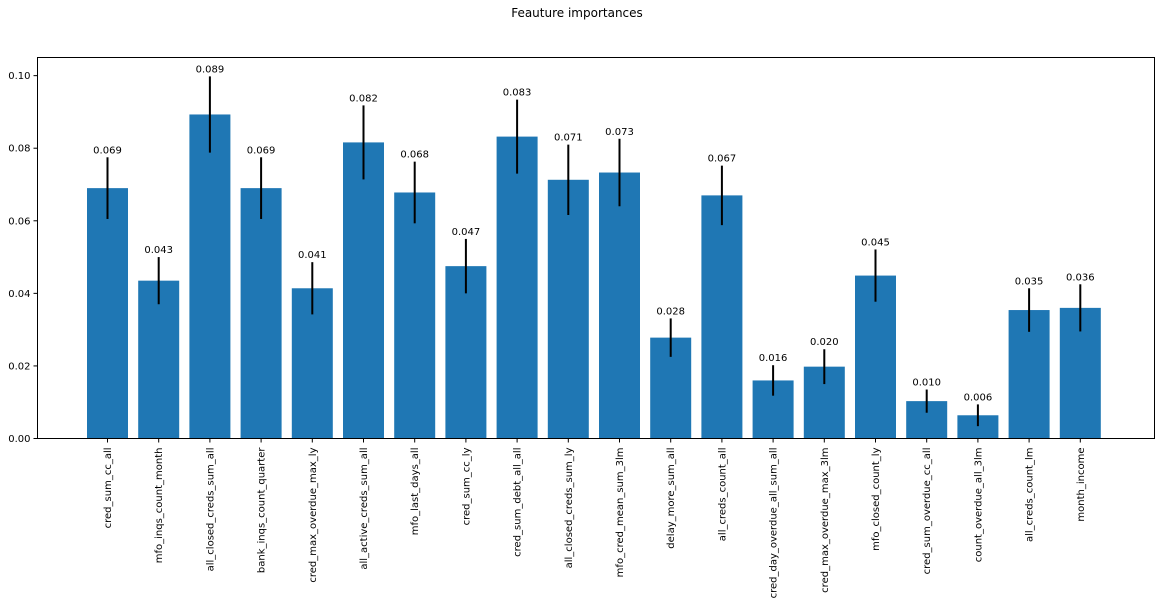 The height and width of the screenshot is (608, 1159). What do you see at coordinates (19, 294) in the screenshot?
I see `y-tick-label: 0.04` at bounding box center [19, 294].